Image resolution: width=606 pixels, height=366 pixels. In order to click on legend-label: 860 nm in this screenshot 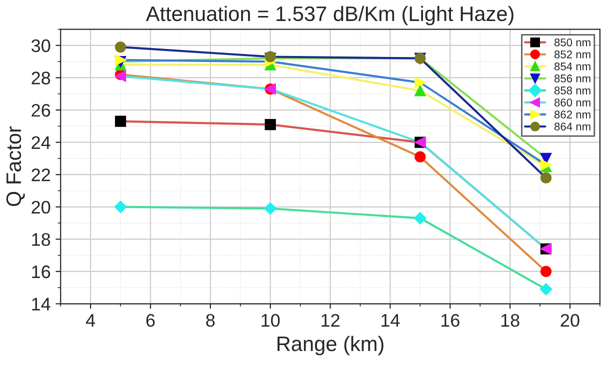, I will do `click(572, 102)`.